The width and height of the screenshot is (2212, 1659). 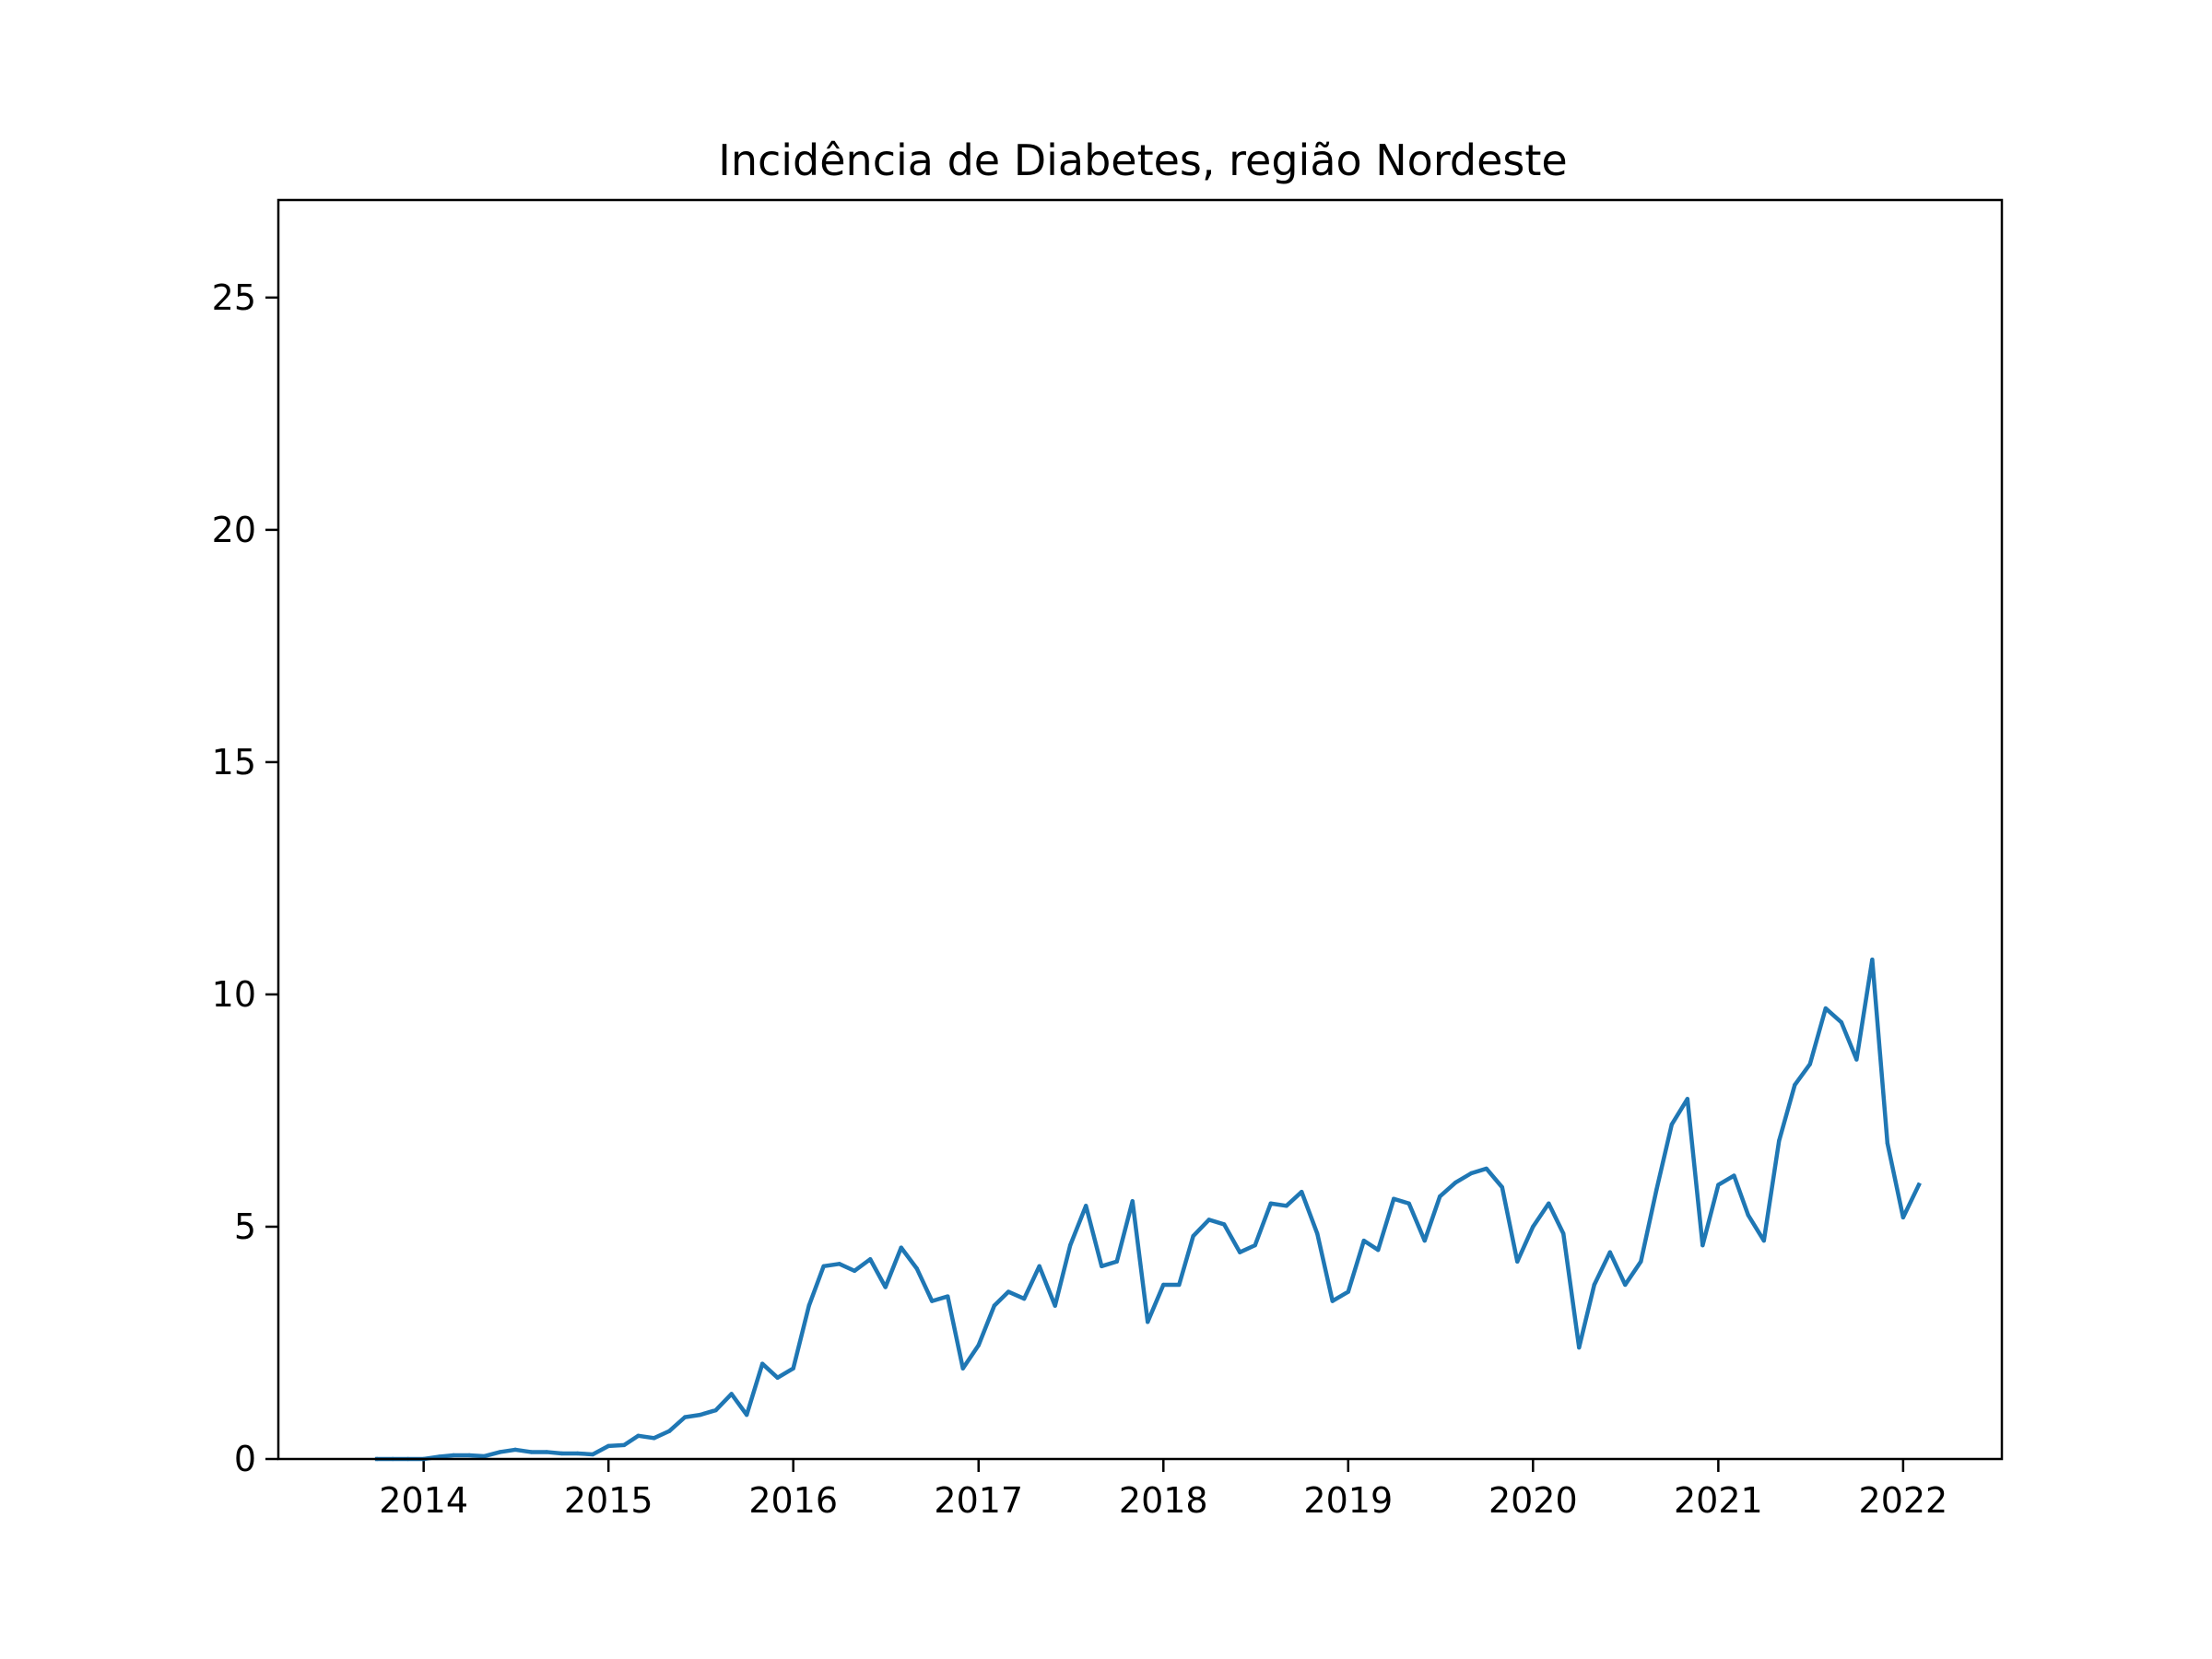 I want to click on x-tick-label: 2020, so click(x=1533, y=1500).